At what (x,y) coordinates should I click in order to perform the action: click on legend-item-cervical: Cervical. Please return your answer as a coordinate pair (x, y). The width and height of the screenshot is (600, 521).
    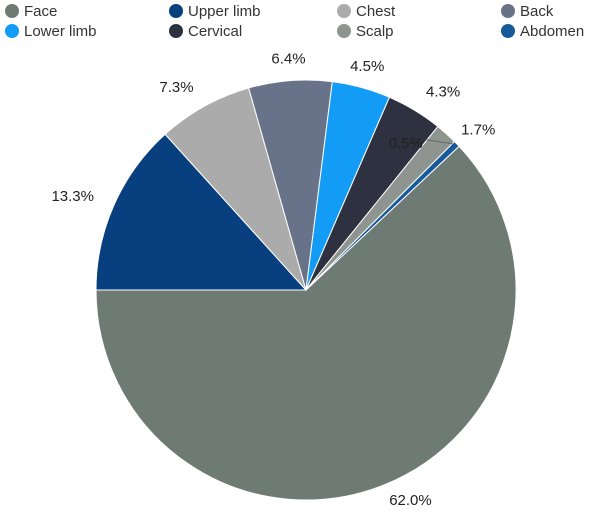
    Looking at the image, I should click on (205, 31).